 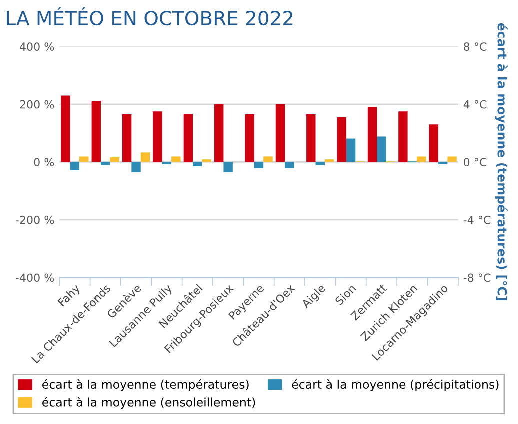 I want to click on legend-label: écart à la moyenne (précipitations), so click(x=395, y=385).